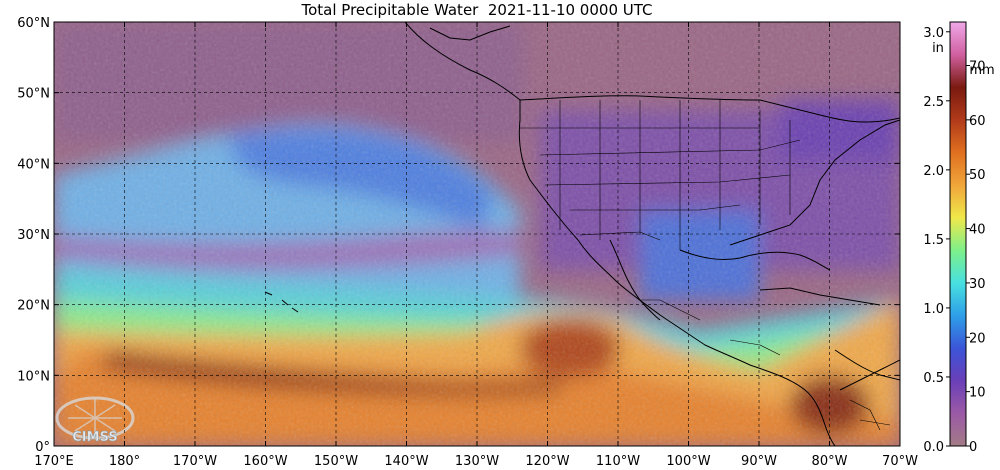 The width and height of the screenshot is (1000, 470). I want to click on colorbar-mm-scale: 0 10 20 30 40 50 60 70, so click(976, 257).